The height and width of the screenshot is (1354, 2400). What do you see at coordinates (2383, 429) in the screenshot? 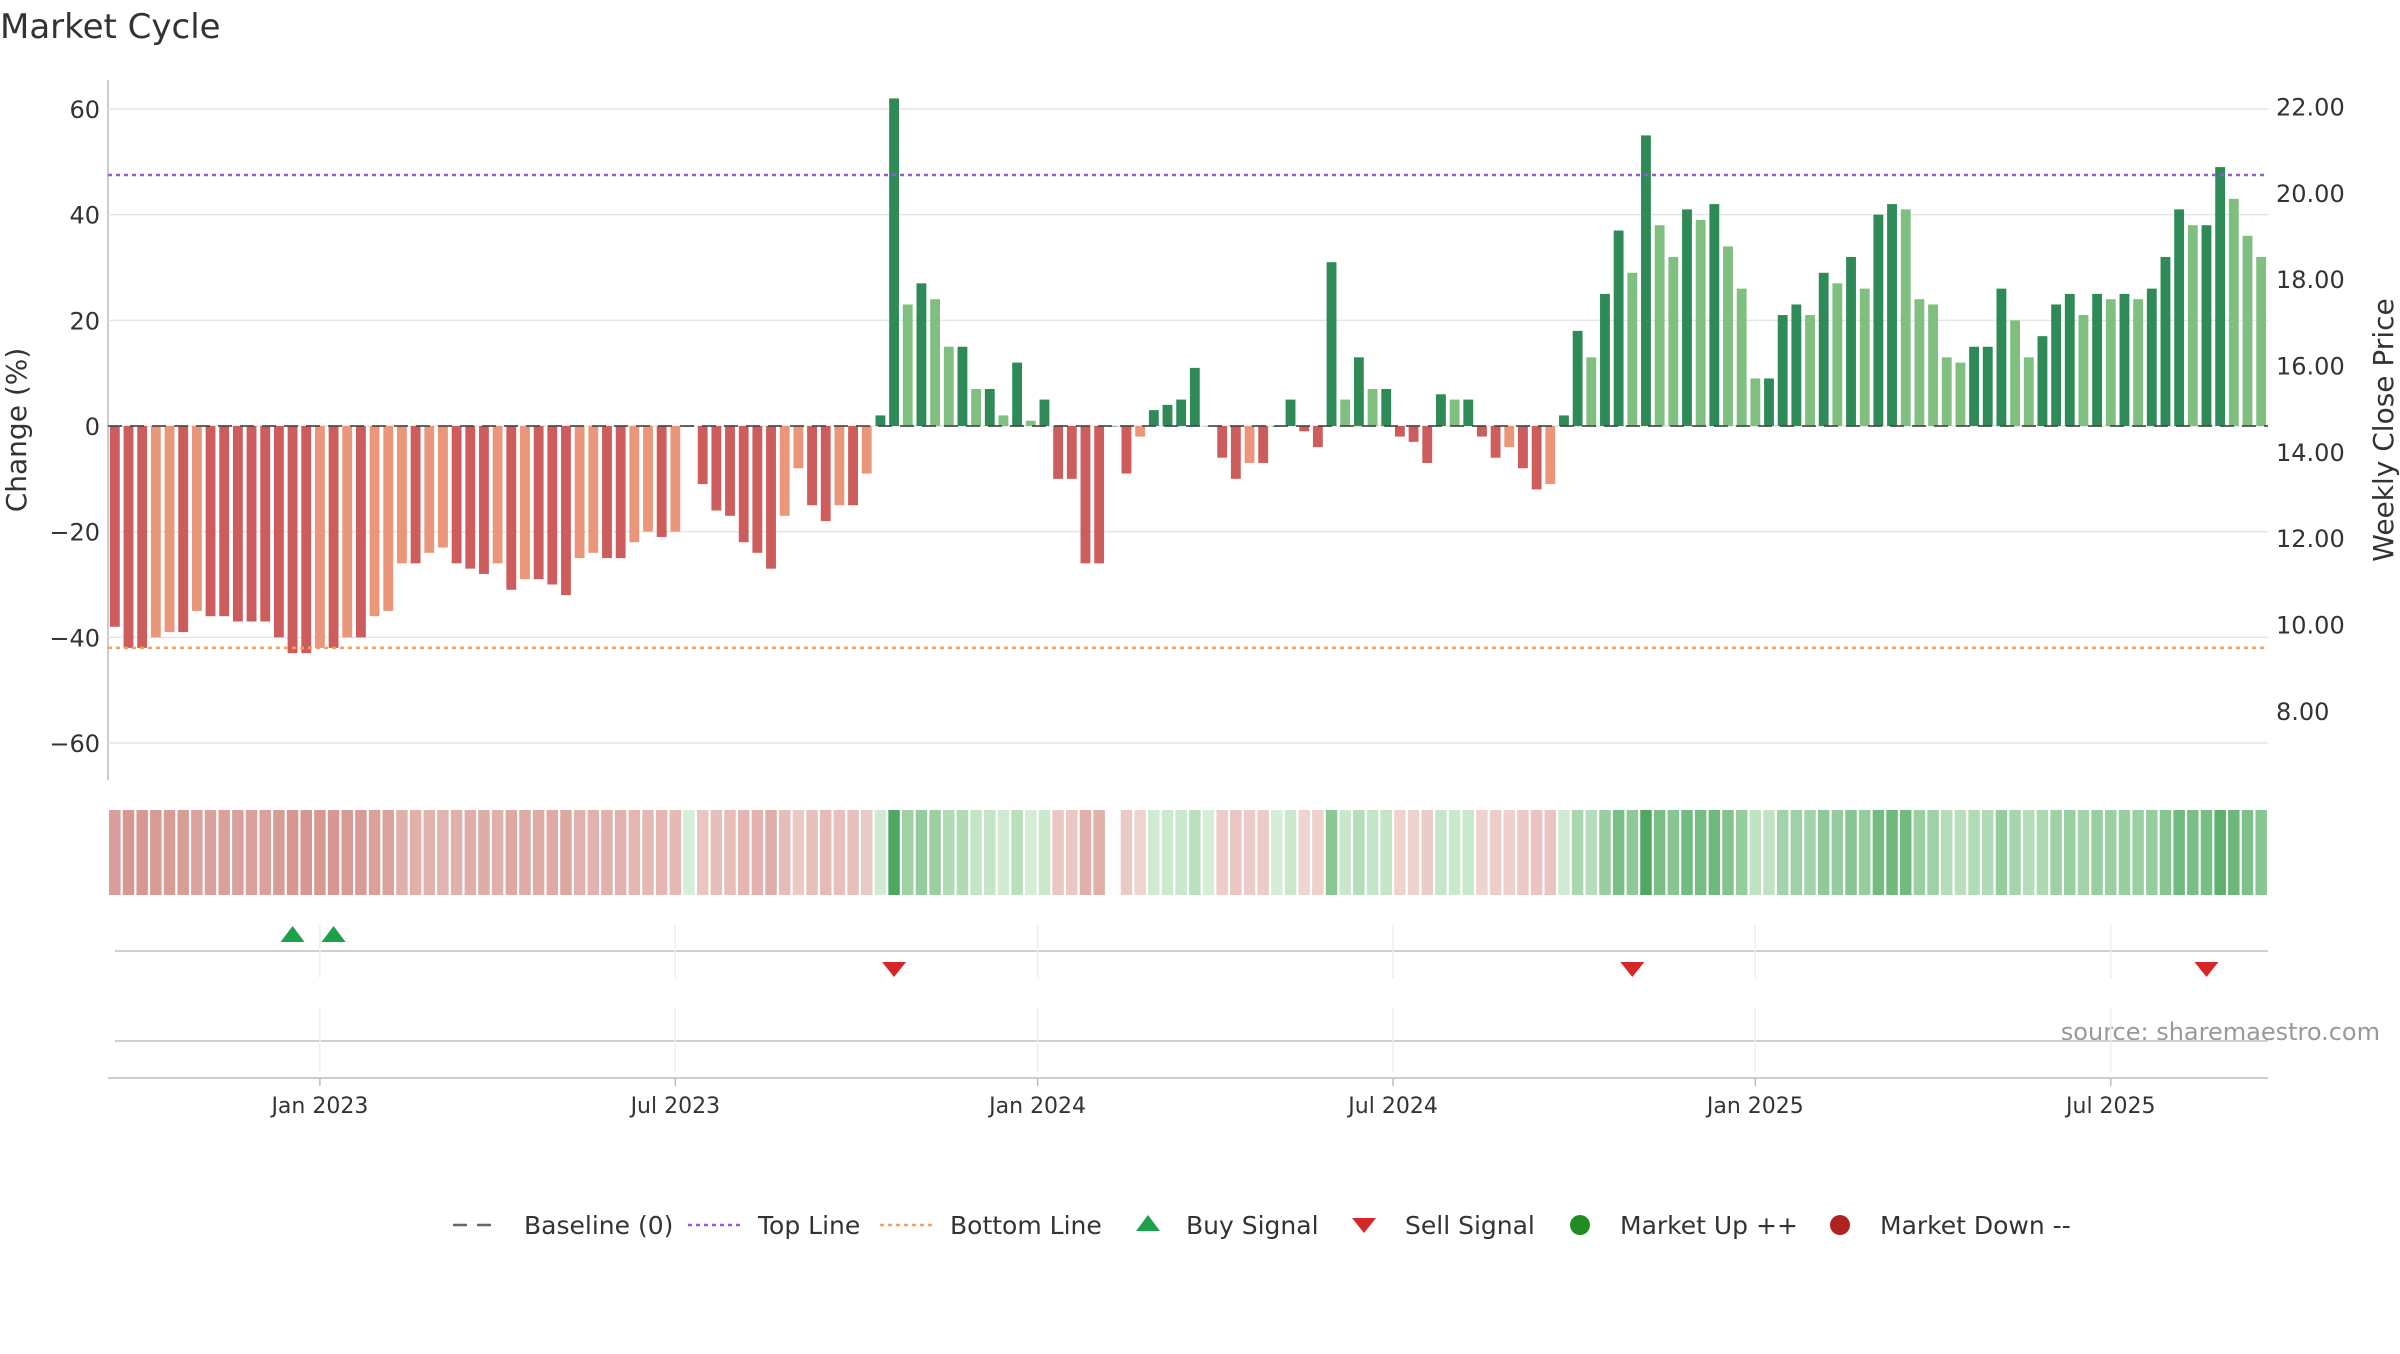
I see `y-axis-label-right: Weekly Close Price` at bounding box center [2383, 429].